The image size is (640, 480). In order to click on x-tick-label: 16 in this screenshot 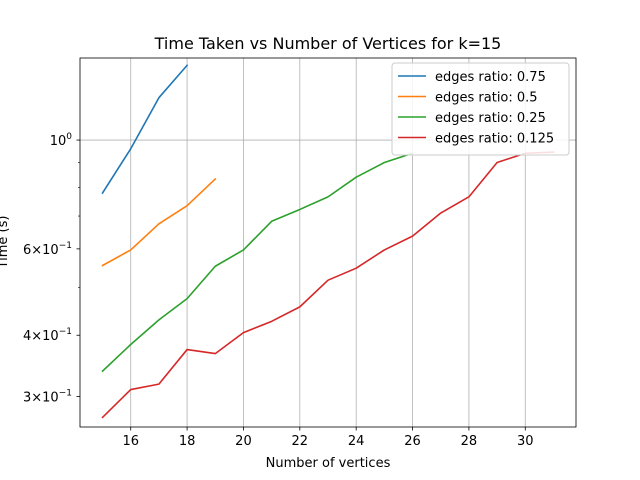, I will do `click(130, 441)`.